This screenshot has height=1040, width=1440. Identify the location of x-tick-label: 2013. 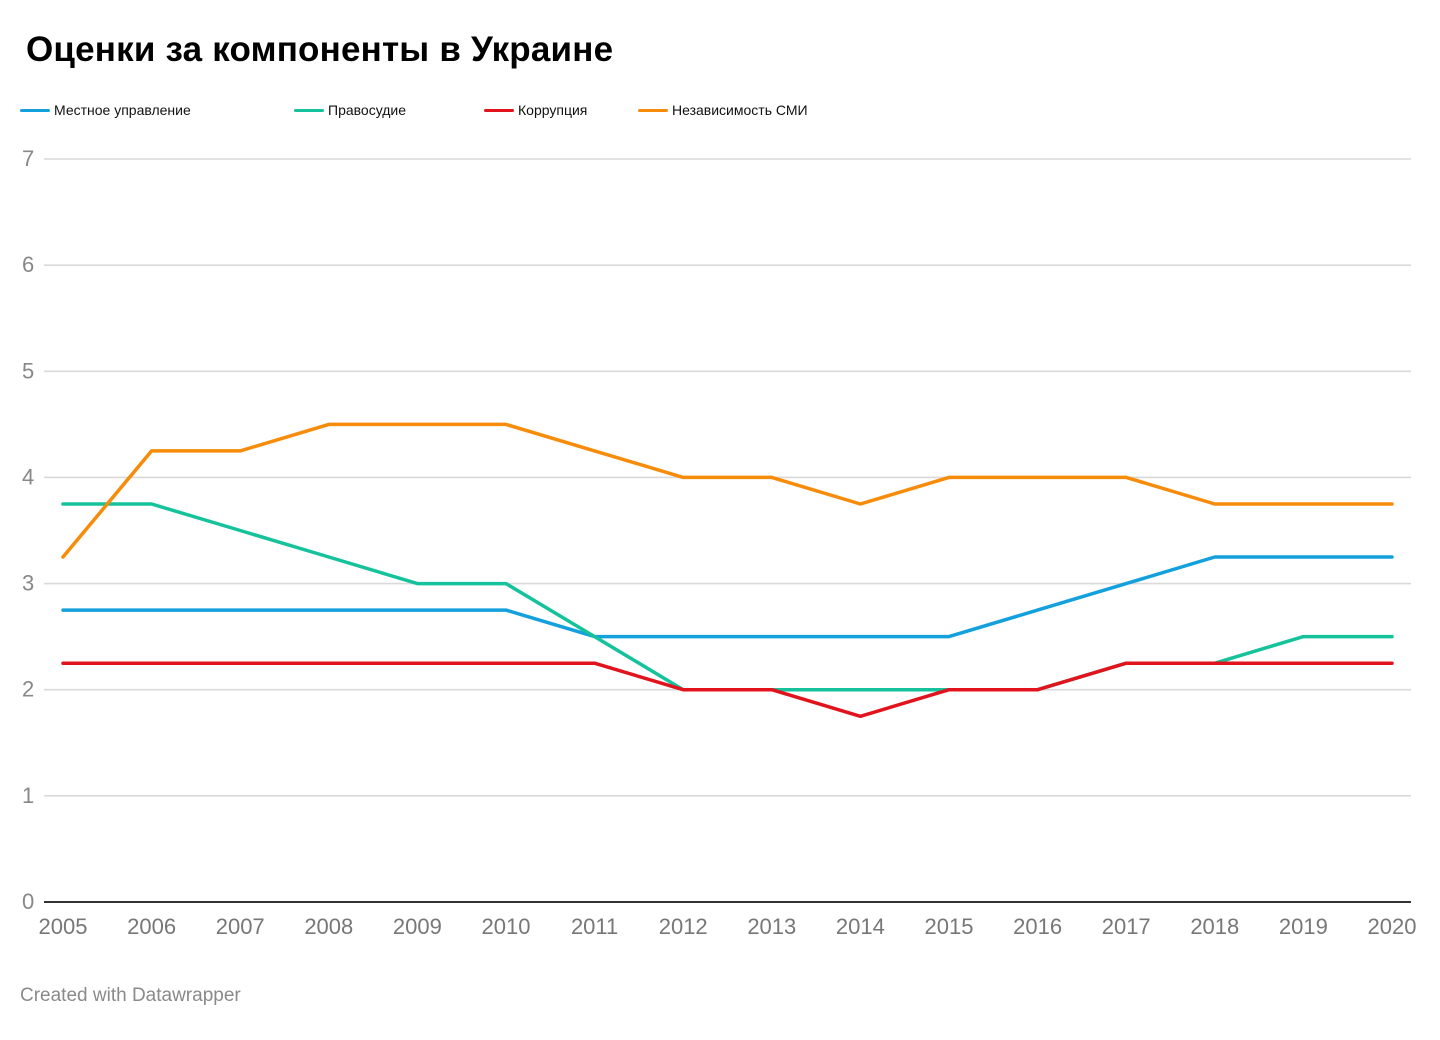
(771, 926).